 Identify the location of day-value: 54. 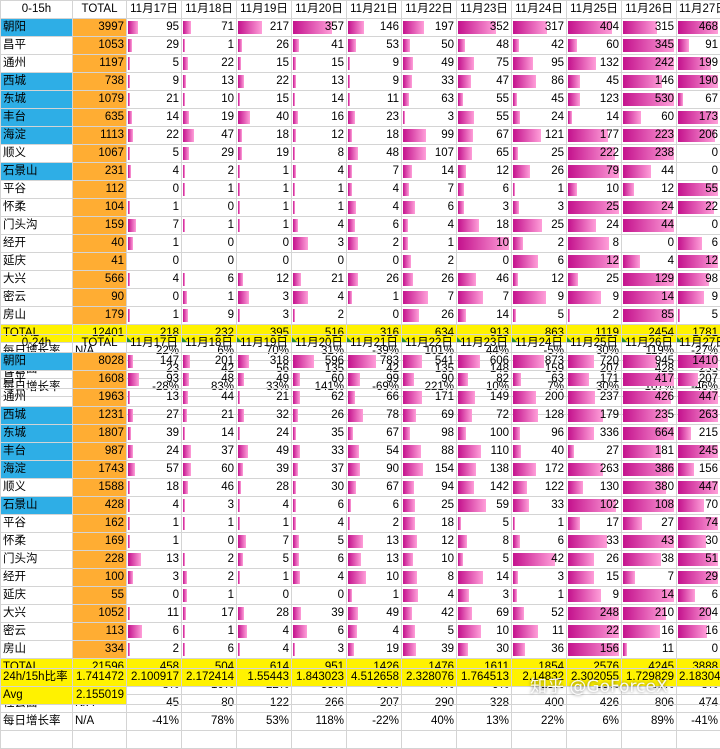
(392, 451).